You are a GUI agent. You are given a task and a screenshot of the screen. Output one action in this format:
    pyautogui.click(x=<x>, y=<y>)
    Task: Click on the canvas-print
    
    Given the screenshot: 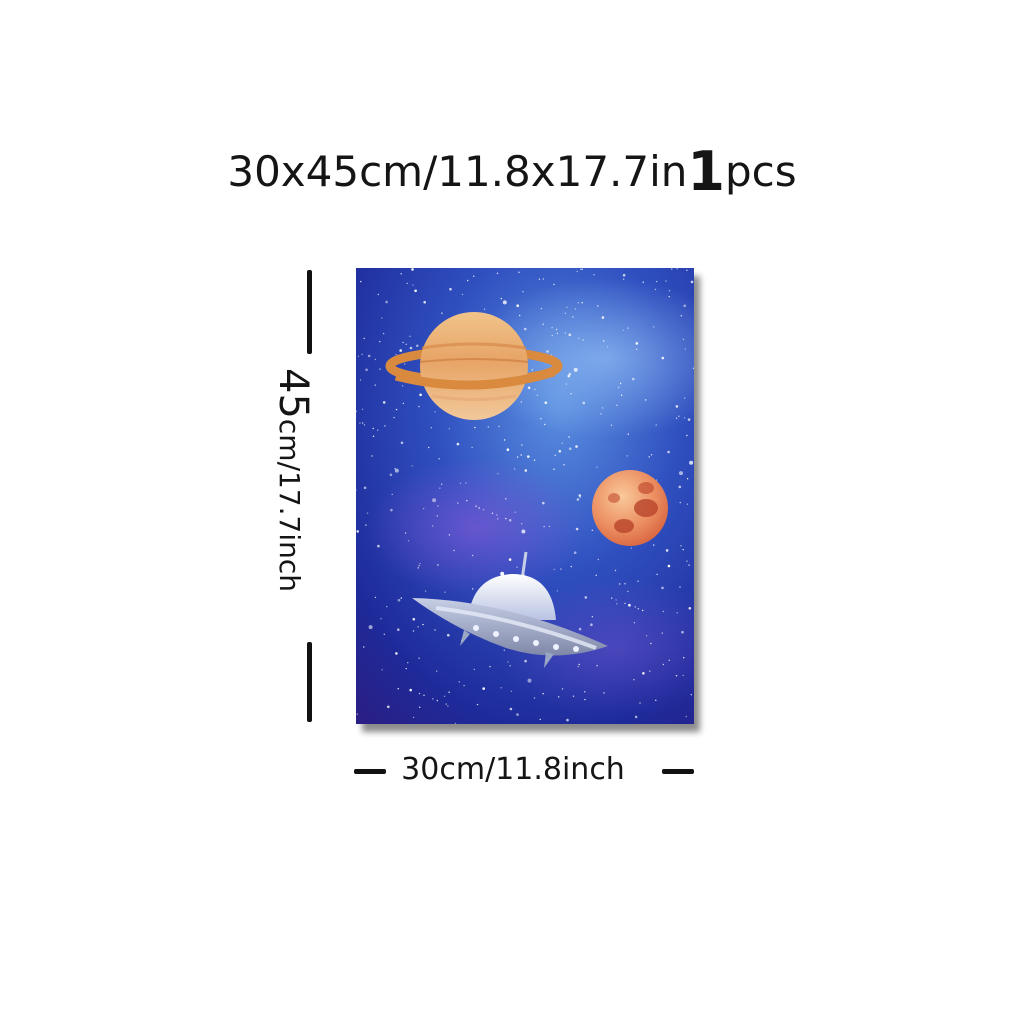 What is the action you would take?
    pyautogui.click(x=525, y=496)
    